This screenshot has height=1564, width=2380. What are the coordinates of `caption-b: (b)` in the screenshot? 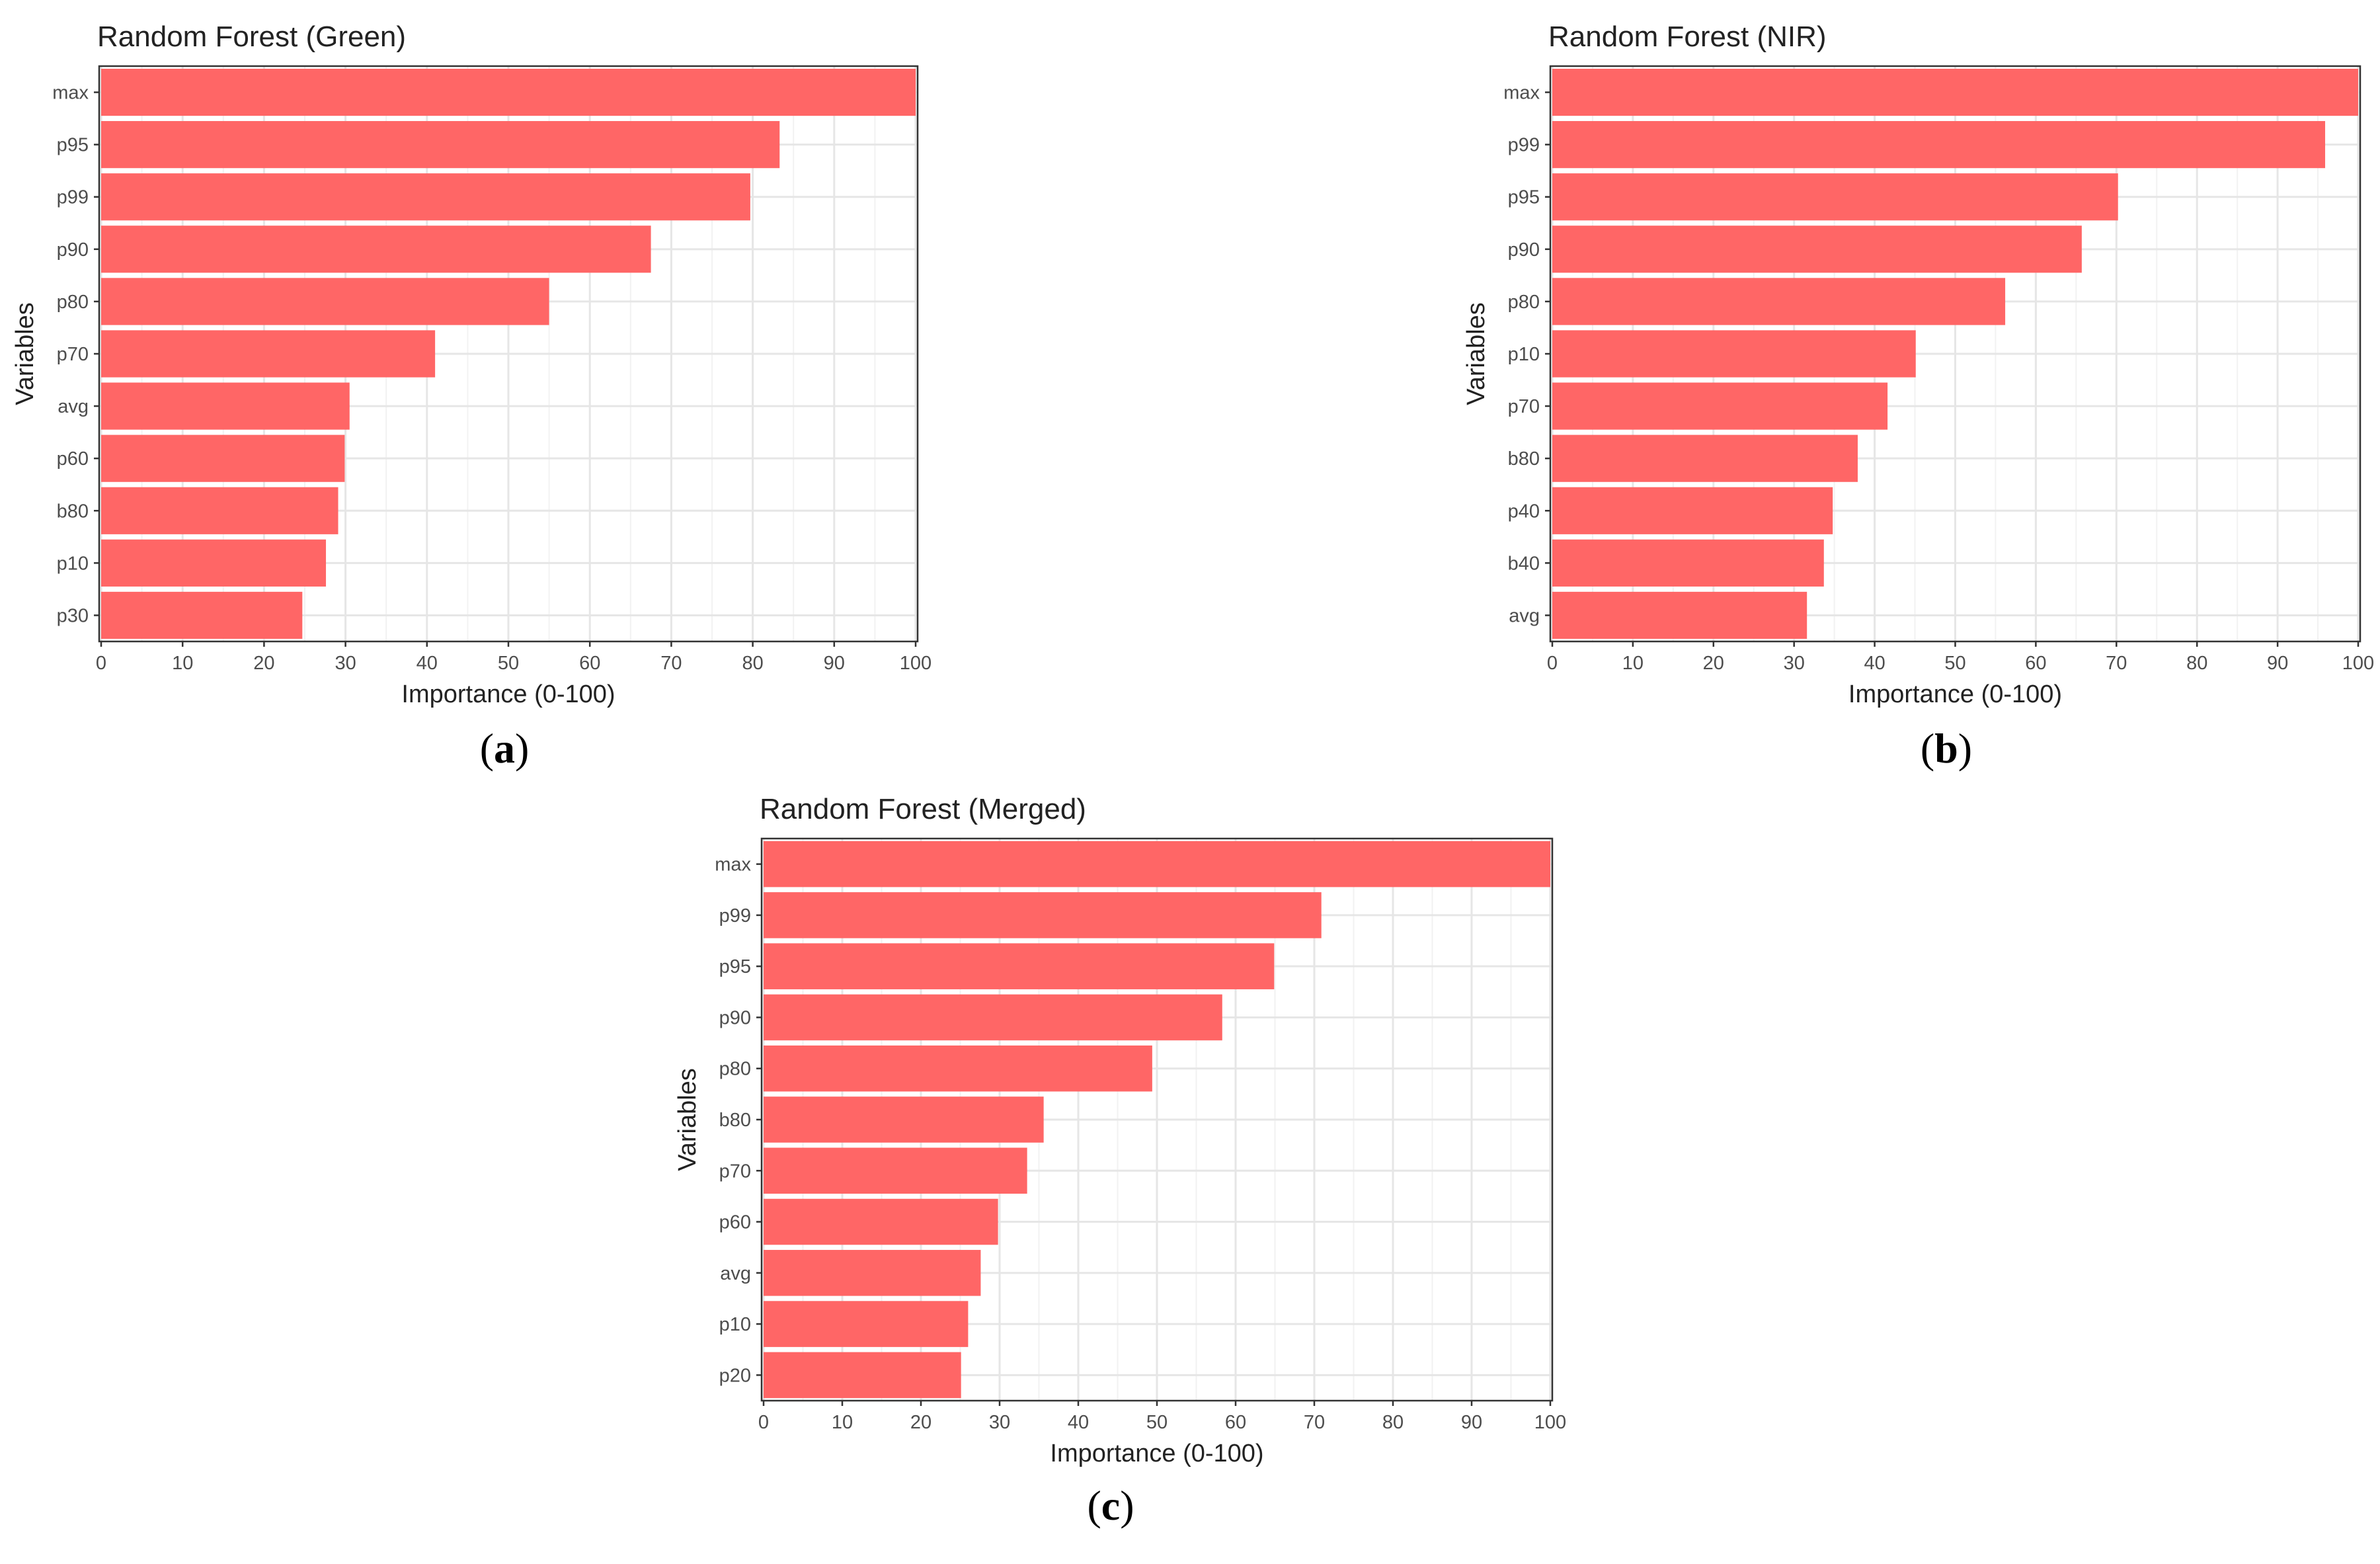 It's located at (1946, 748).